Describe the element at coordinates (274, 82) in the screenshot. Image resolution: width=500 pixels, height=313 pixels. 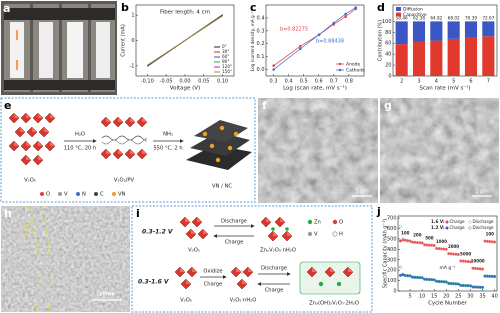
I see `x-tick-label: 0.3` at that location.